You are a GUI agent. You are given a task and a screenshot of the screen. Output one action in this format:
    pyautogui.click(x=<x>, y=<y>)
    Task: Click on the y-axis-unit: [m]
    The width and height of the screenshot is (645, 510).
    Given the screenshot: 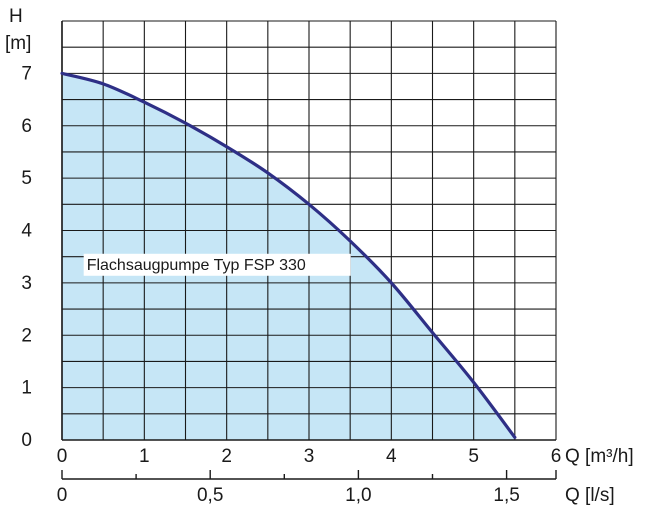 What is the action you would take?
    pyautogui.click(x=18, y=43)
    